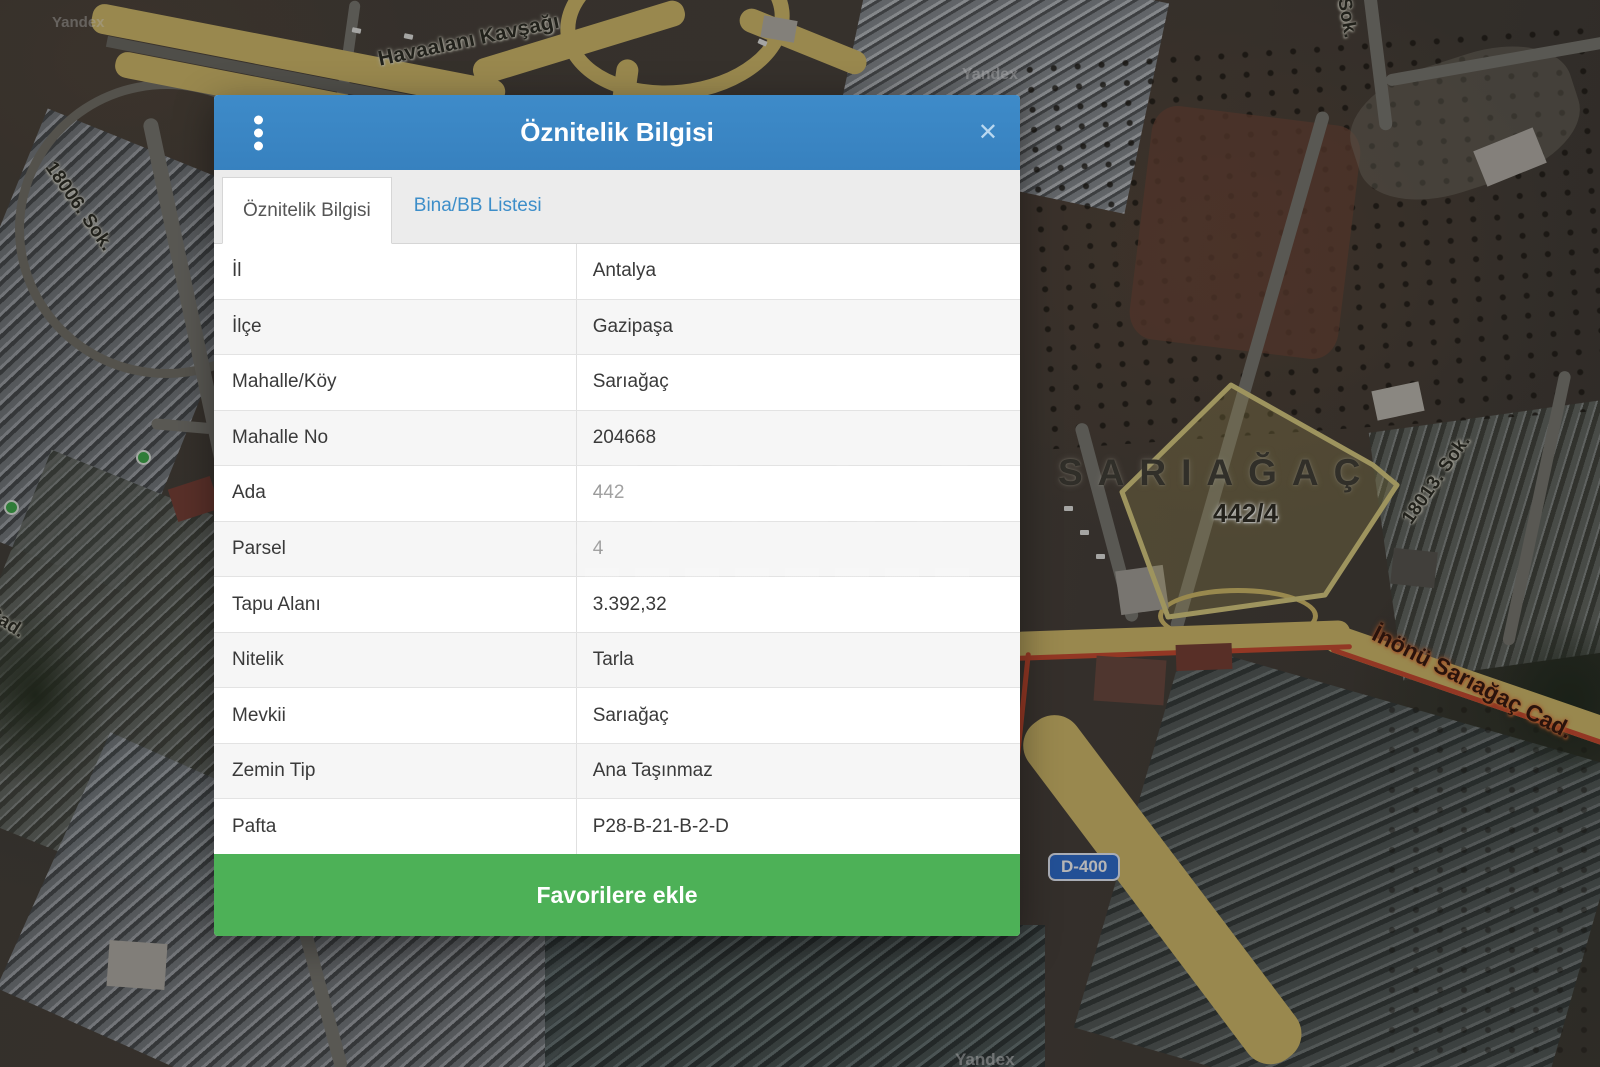 Image resolution: width=1600 pixels, height=1067 pixels. Describe the element at coordinates (1238, 616) in the screenshot. I see `interchange-ramp` at that location.